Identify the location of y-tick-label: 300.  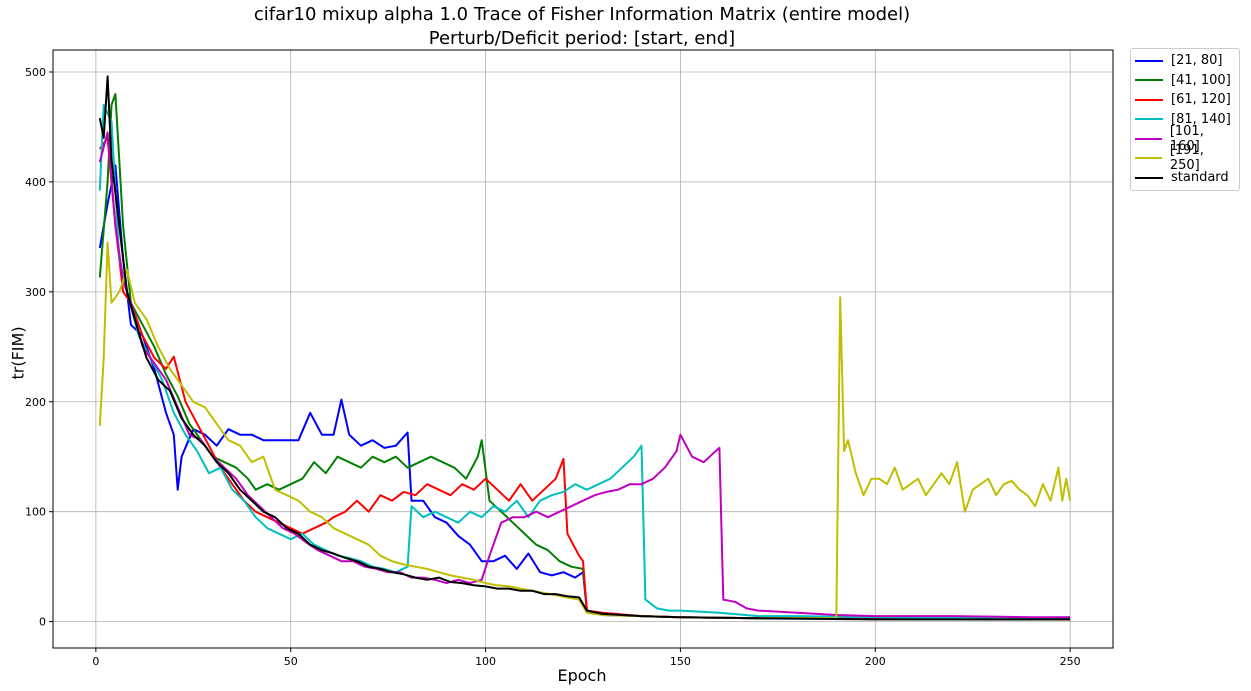
(35, 292).